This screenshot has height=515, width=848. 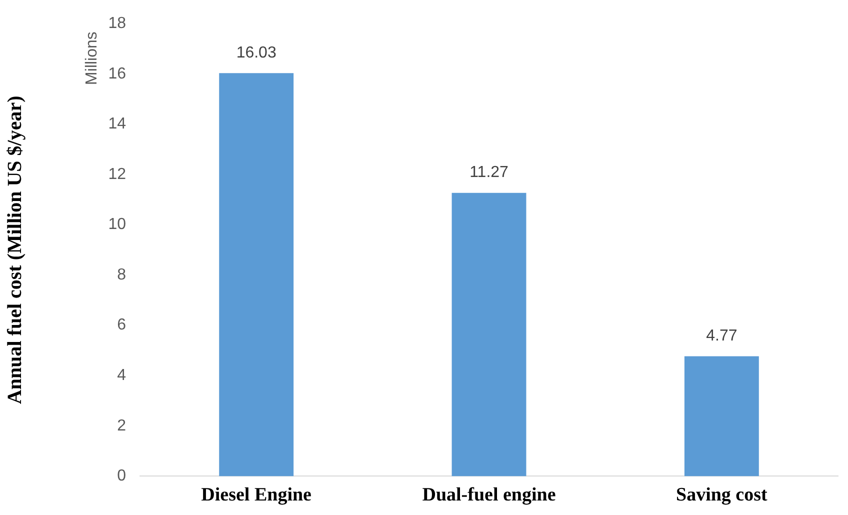 I want to click on y-axis-title: Annual fuel cost (Million US $/year), so click(x=15, y=250).